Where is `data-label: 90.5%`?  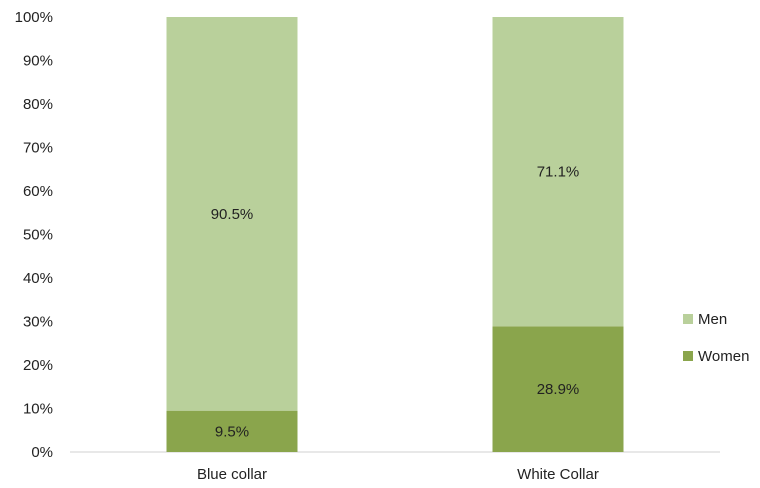
data-label: 90.5% is located at coordinates (232, 214).